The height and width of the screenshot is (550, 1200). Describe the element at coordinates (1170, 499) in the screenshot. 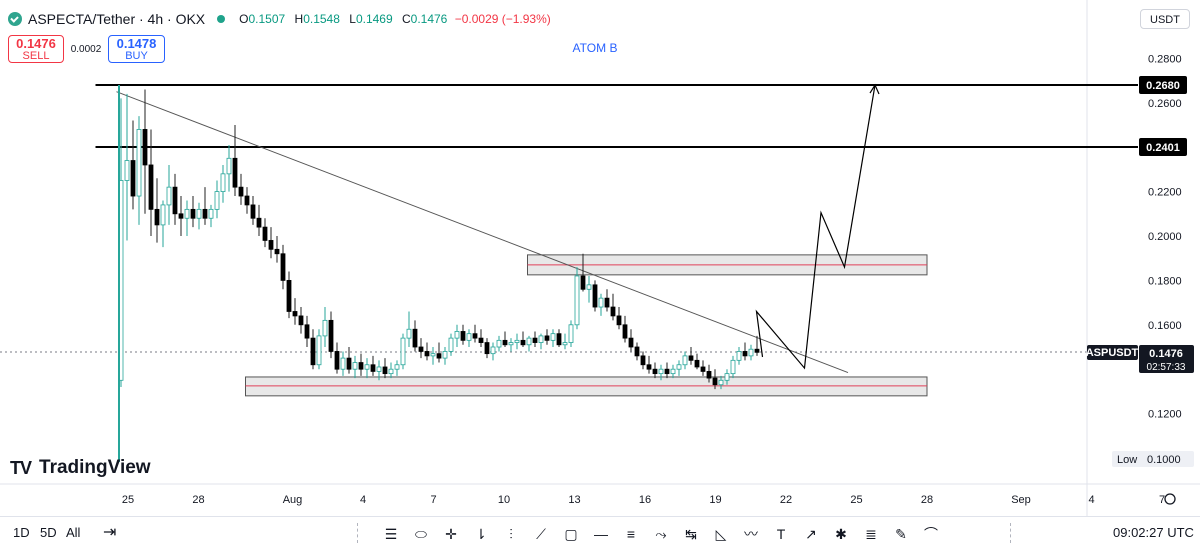

I see `axis-settings-icon` at that location.